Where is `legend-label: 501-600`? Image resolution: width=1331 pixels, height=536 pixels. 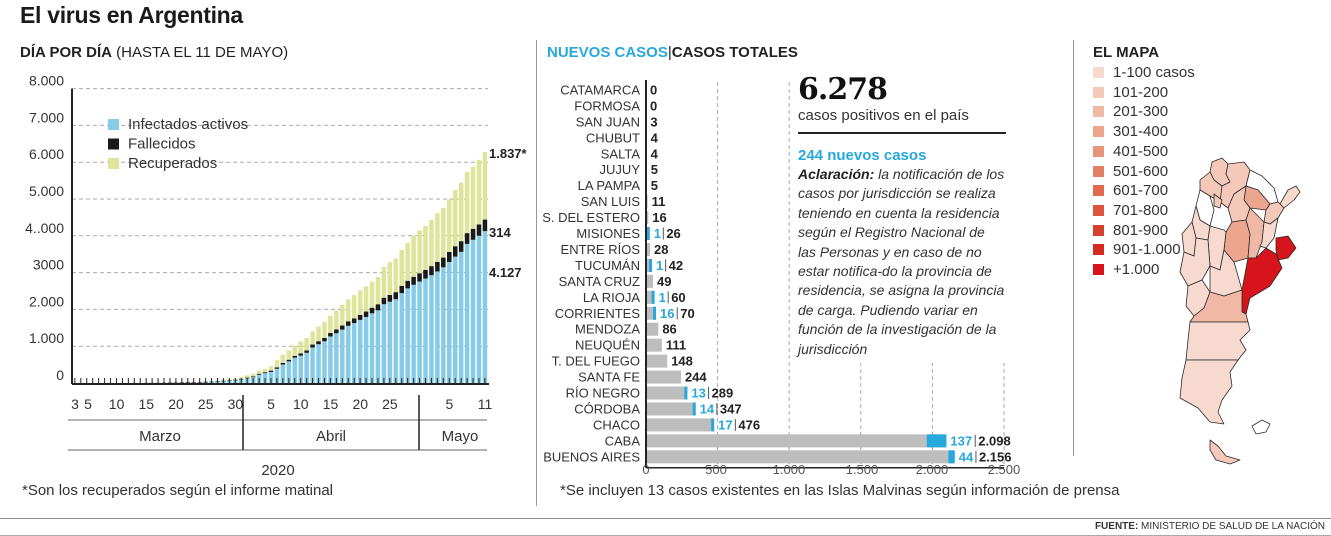
legend-label: 501-600 is located at coordinates (1141, 171).